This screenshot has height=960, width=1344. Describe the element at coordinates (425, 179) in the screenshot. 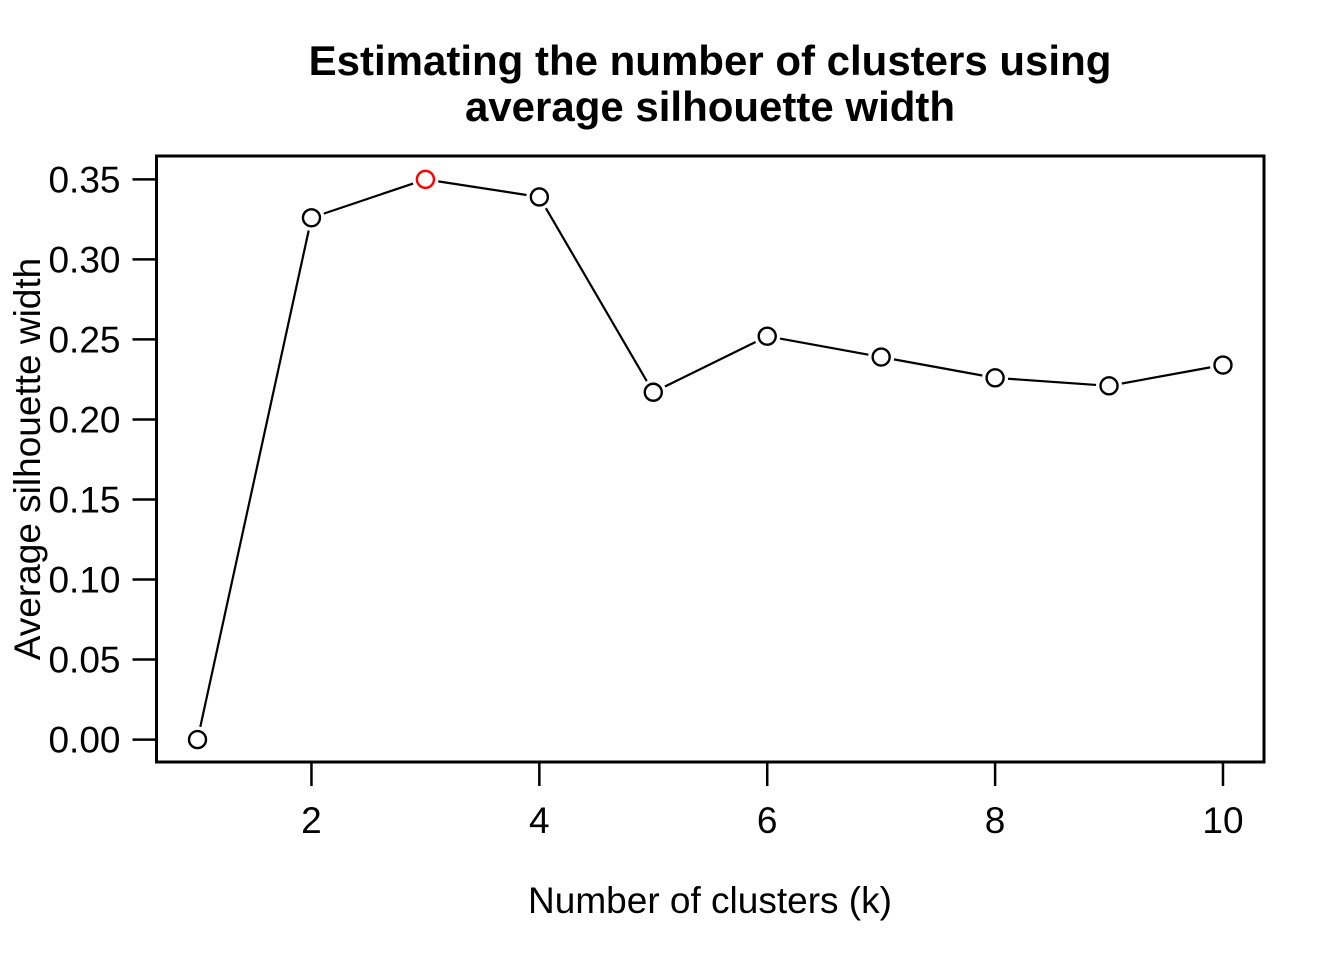

I see `data-point-highlight` at that location.